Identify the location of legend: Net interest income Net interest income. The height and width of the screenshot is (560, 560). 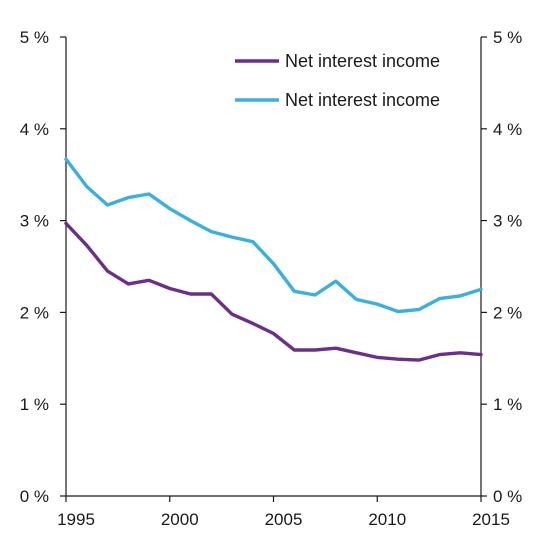
(337, 80).